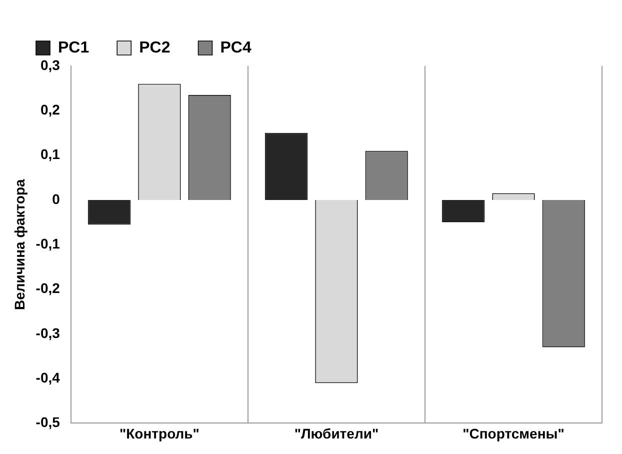 The image size is (622, 454). Describe the element at coordinates (236, 47) in the screenshot. I see `legend-label: PC4` at that location.